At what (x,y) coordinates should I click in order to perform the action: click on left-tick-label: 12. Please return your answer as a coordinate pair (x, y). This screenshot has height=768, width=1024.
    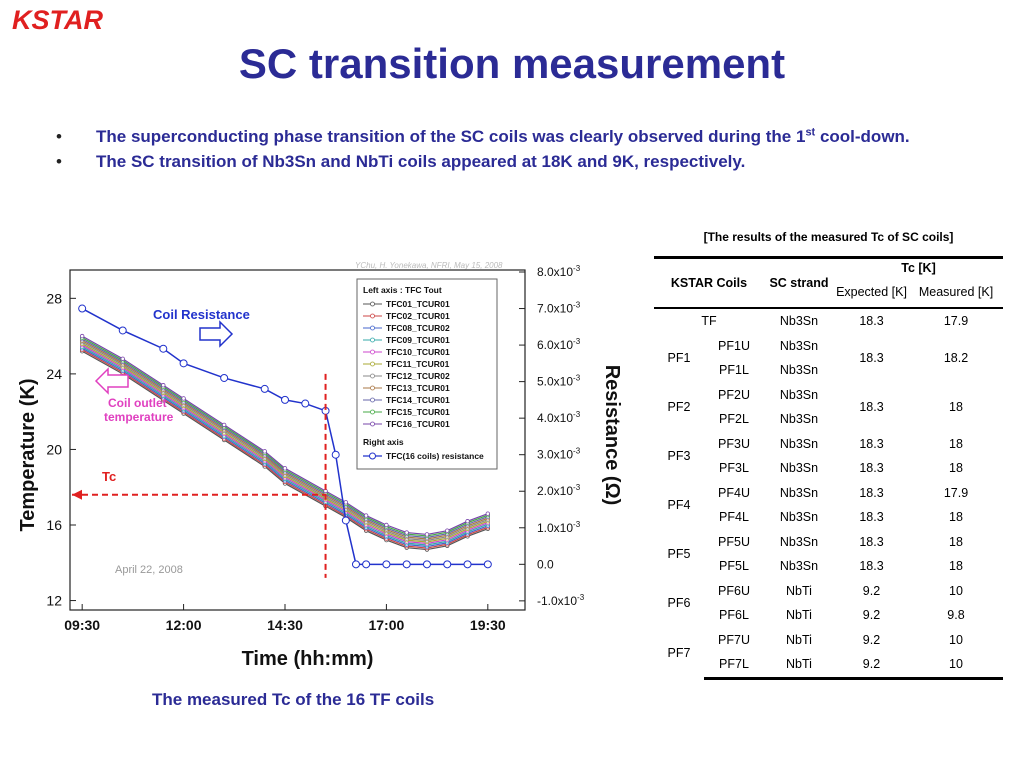
    Looking at the image, I should click on (54, 601).